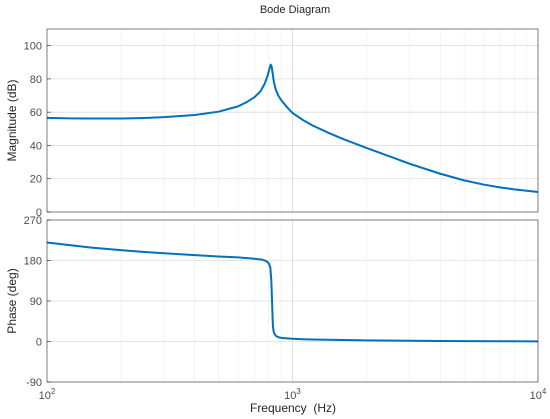 Image resolution: width=550 pixels, height=419 pixels. I want to click on y-tick-label: 270, so click(33, 221).